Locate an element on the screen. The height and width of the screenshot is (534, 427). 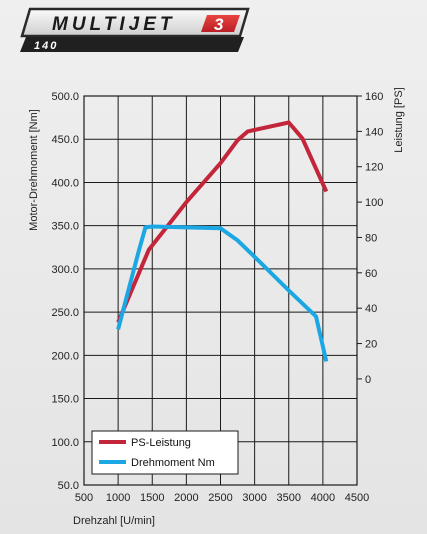
x-tick-label: 500 is located at coordinates (84, 498).